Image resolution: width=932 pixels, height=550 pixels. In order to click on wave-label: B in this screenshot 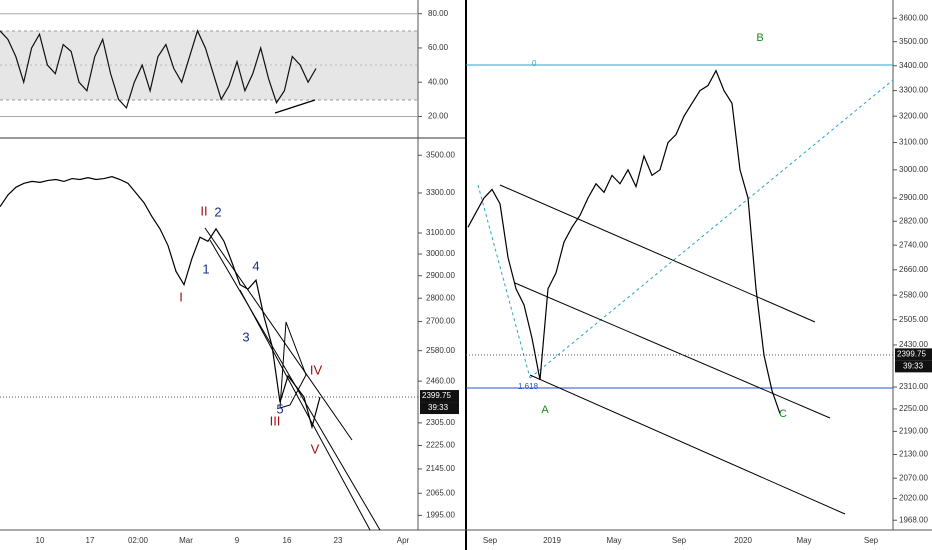, I will do `click(759, 38)`.